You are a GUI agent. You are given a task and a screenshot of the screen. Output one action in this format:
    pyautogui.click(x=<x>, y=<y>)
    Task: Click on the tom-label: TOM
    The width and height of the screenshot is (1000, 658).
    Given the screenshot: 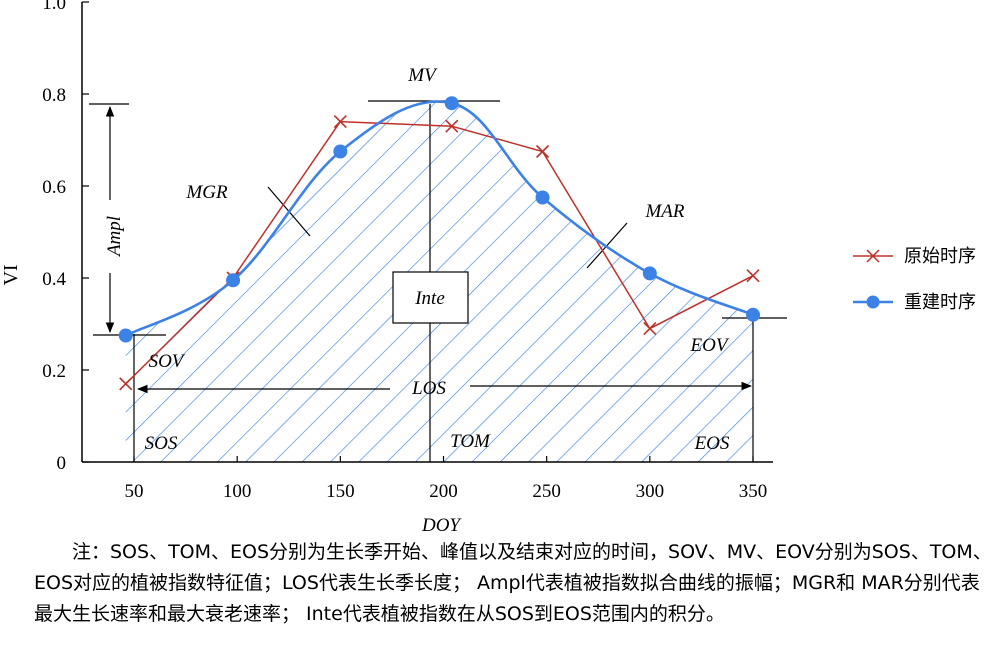 What is the action you would take?
    pyautogui.click(x=470, y=441)
    